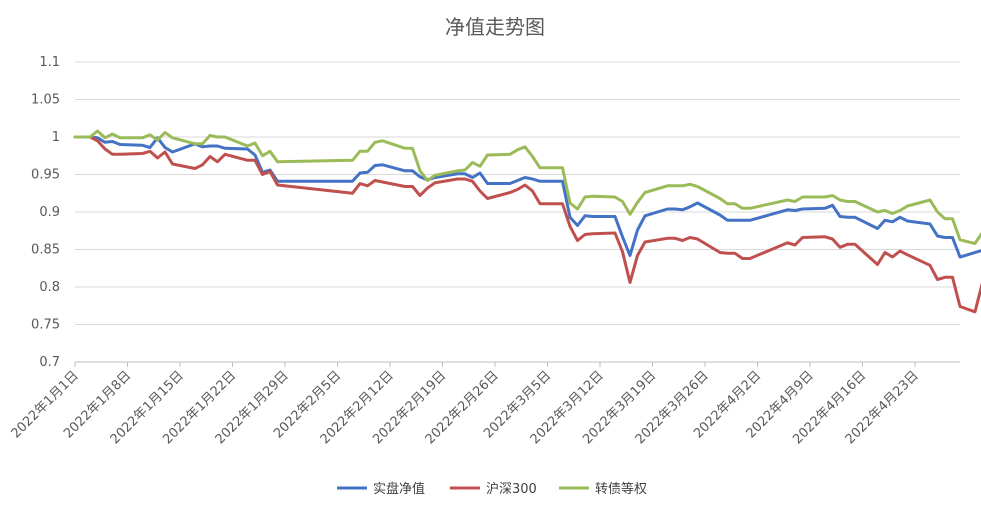 The width and height of the screenshot is (981, 511). Describe the element at coordinates (621, 489) in the screenshot. I see `legend-label: 转债等权` at that location.